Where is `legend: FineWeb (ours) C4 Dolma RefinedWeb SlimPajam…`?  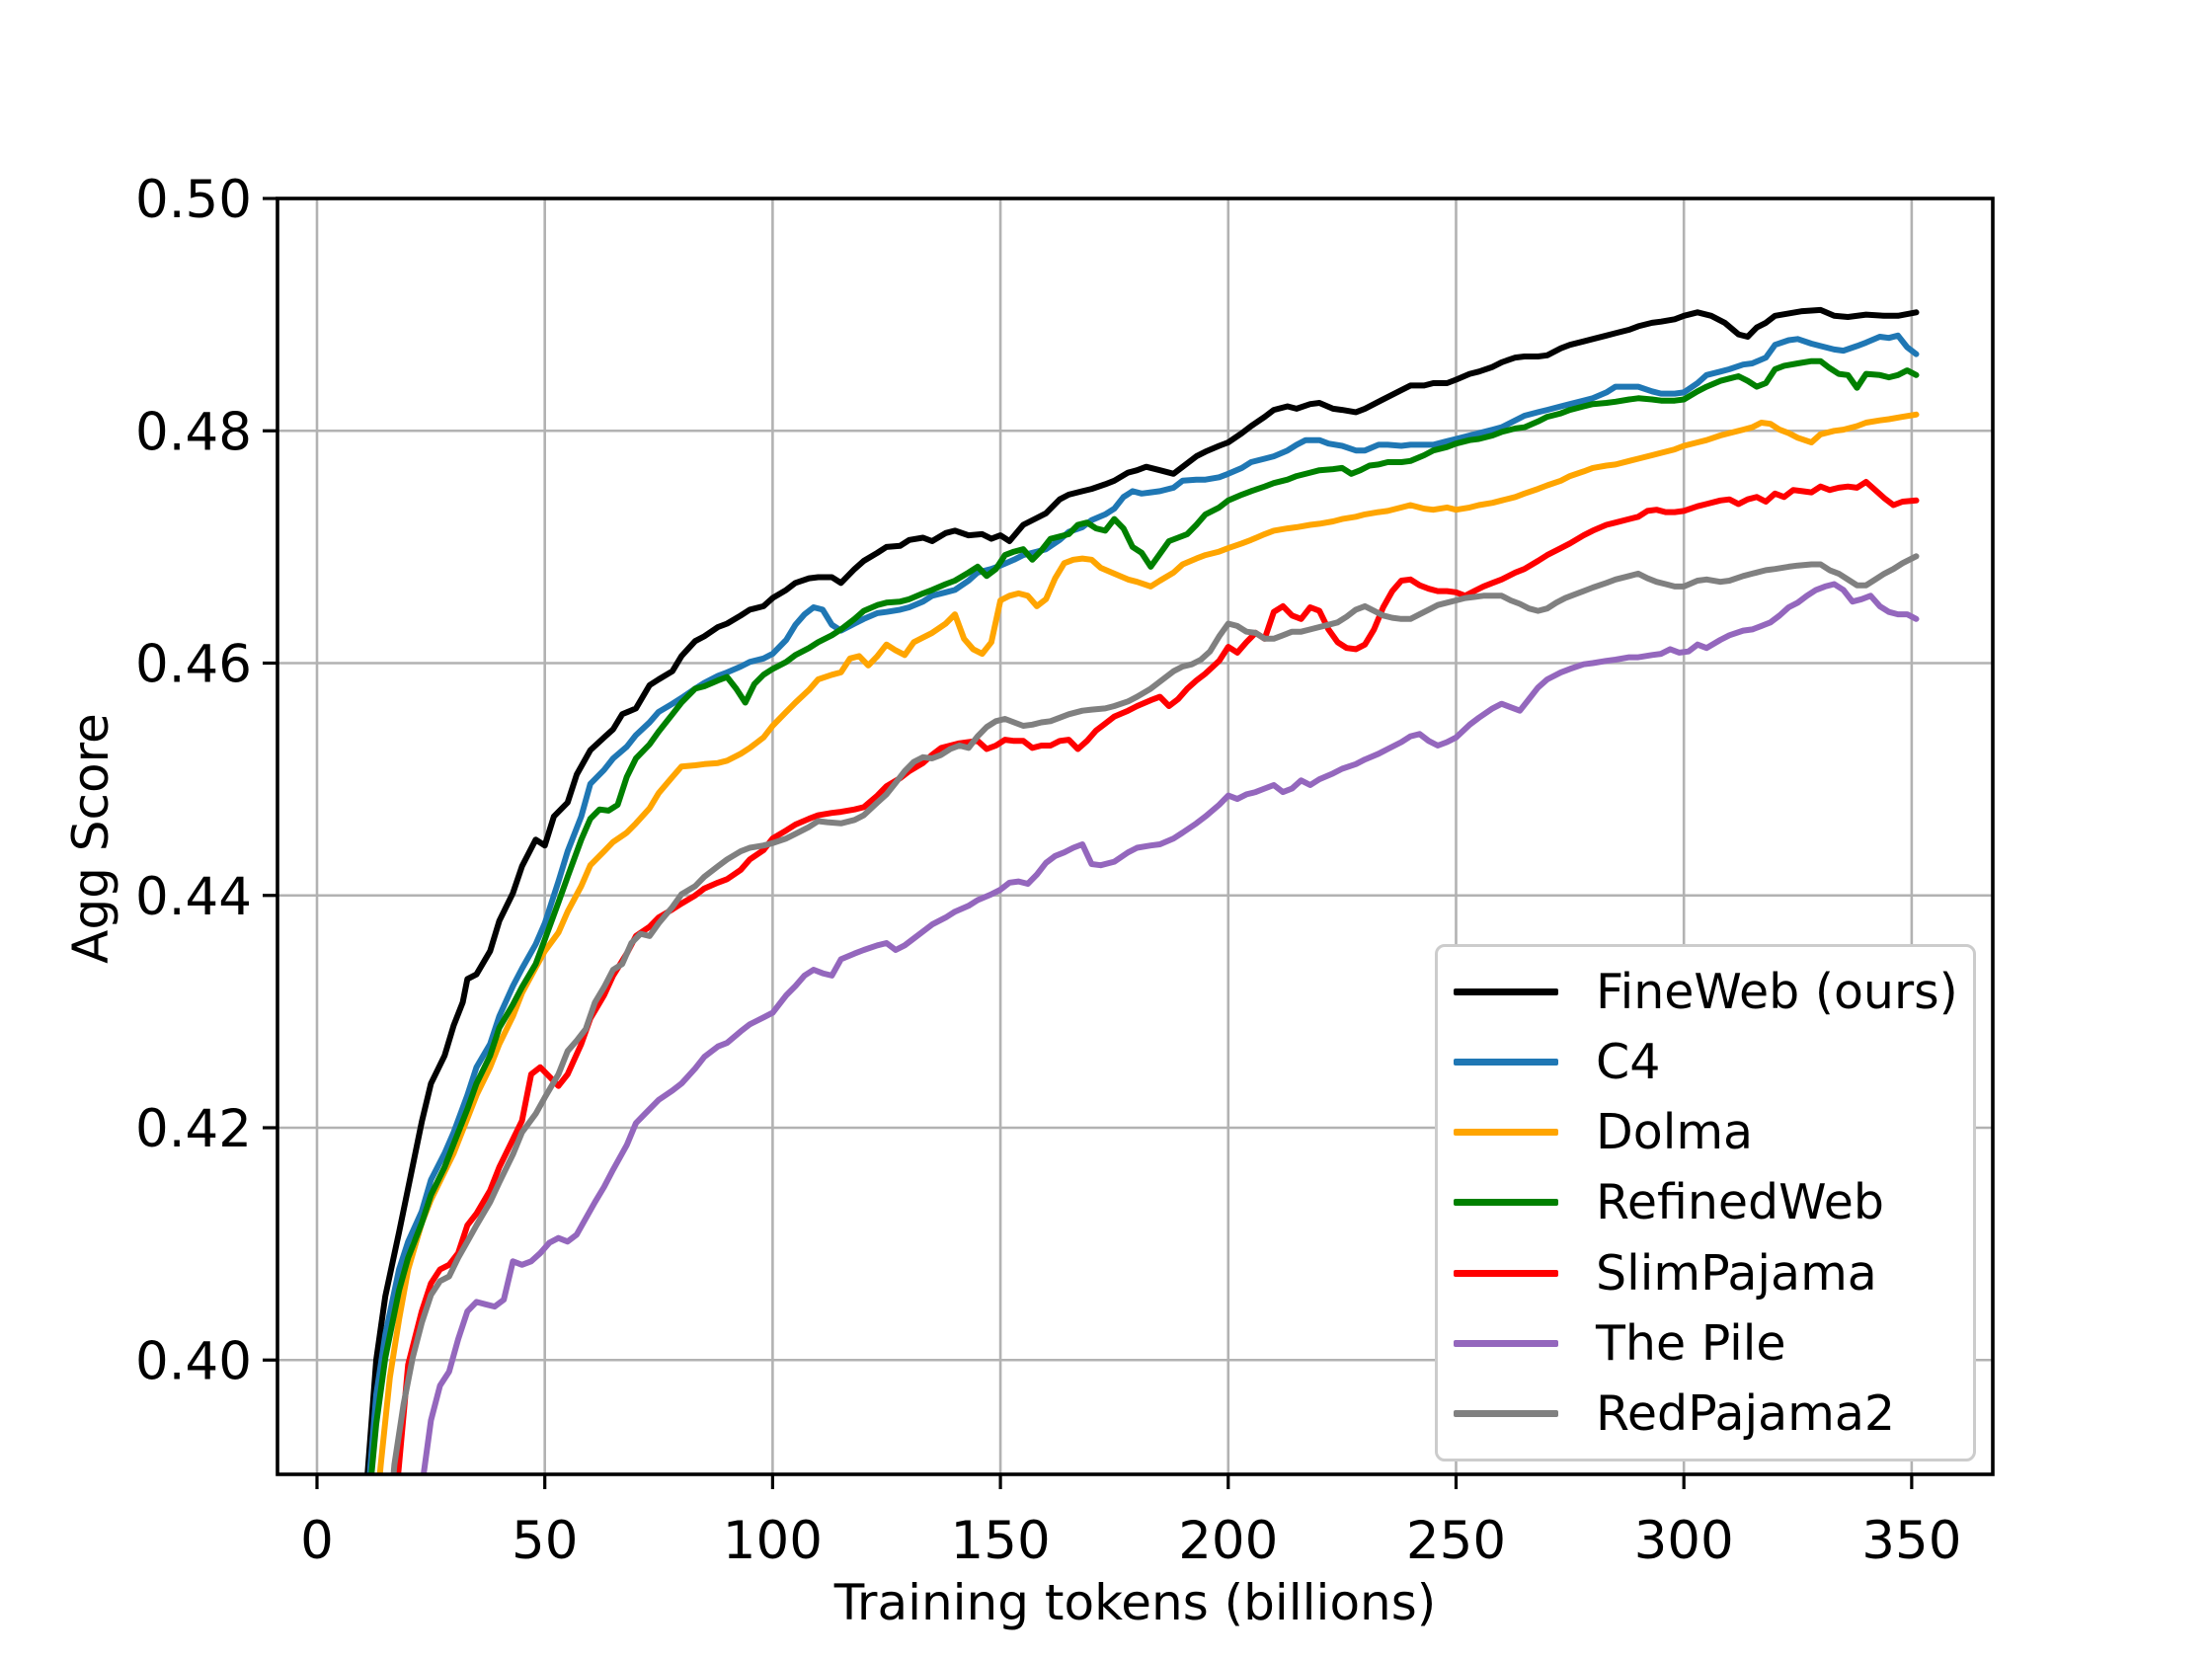
legend: FineWeb (ours) C4 Dolma RefinedWeb SlimPajam… is located at coordinates (1706, 1203).